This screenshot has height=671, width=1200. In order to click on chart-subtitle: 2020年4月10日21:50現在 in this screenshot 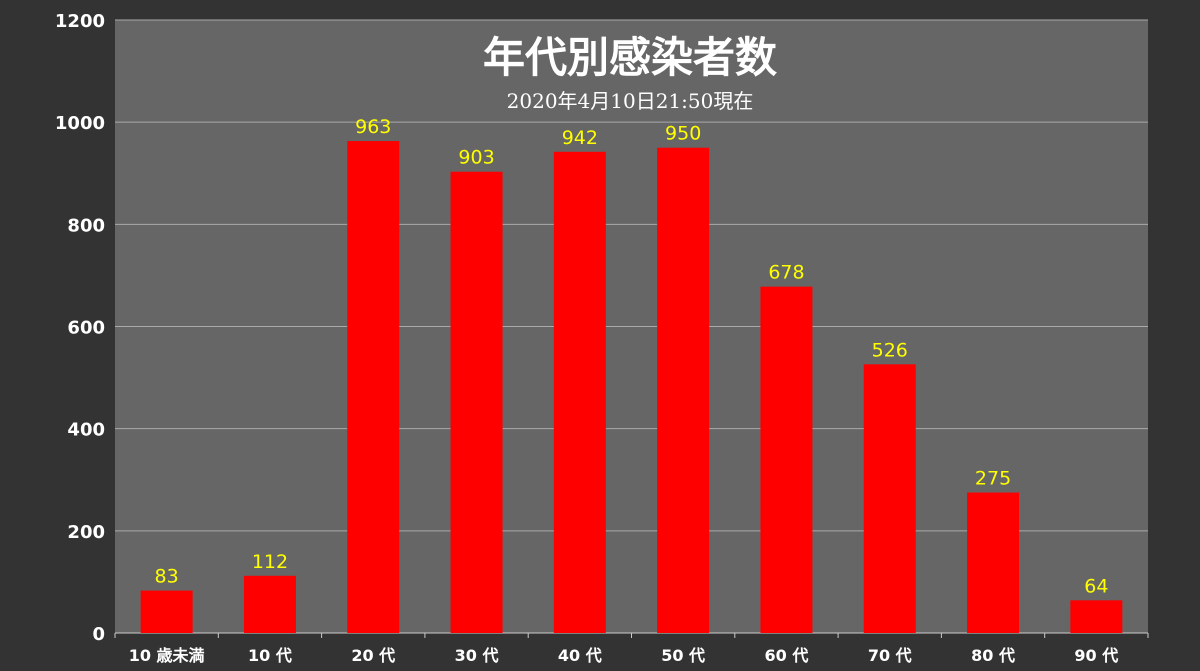, I will do `click(630, 101)`.